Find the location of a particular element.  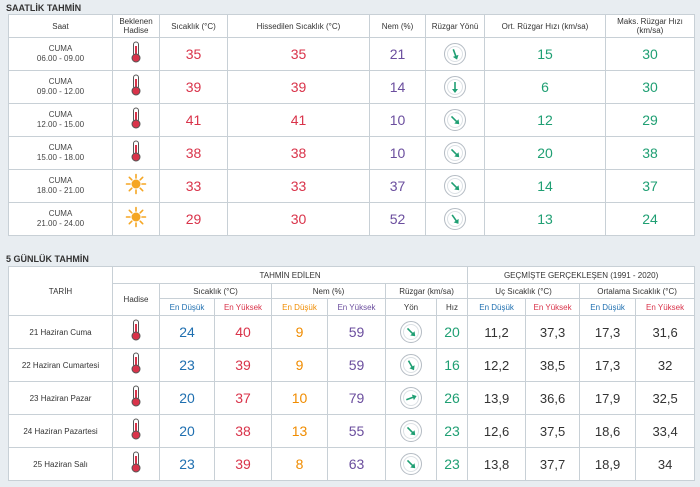

hourly-avg-wind: 14 is located at coordinates (545, 186).